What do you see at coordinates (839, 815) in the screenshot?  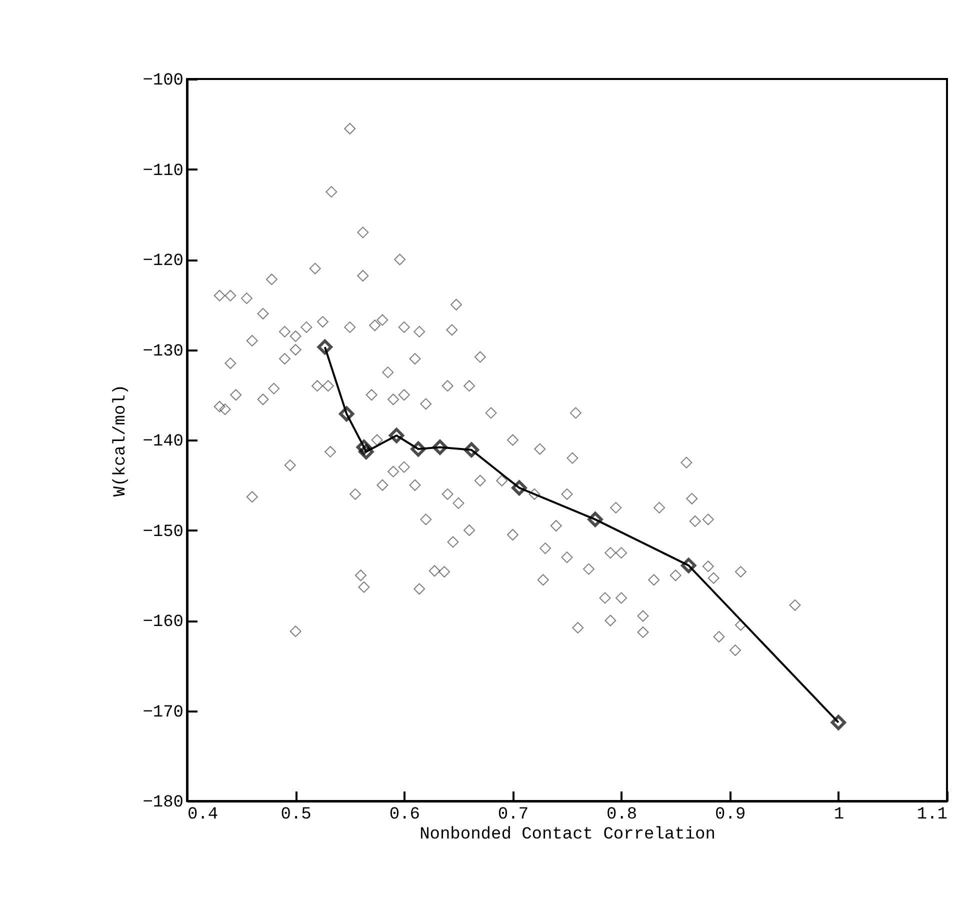 I see `x-tick-label: 1` at bounding box center [839, 815].